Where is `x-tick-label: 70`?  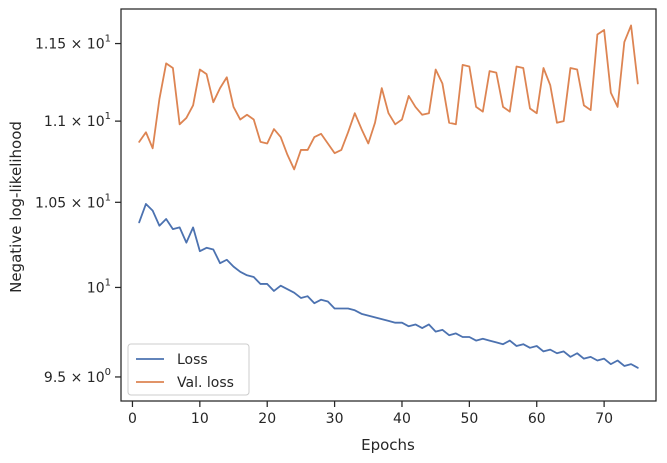
x-tick-label: 70 is located at coordinates (604, 419).